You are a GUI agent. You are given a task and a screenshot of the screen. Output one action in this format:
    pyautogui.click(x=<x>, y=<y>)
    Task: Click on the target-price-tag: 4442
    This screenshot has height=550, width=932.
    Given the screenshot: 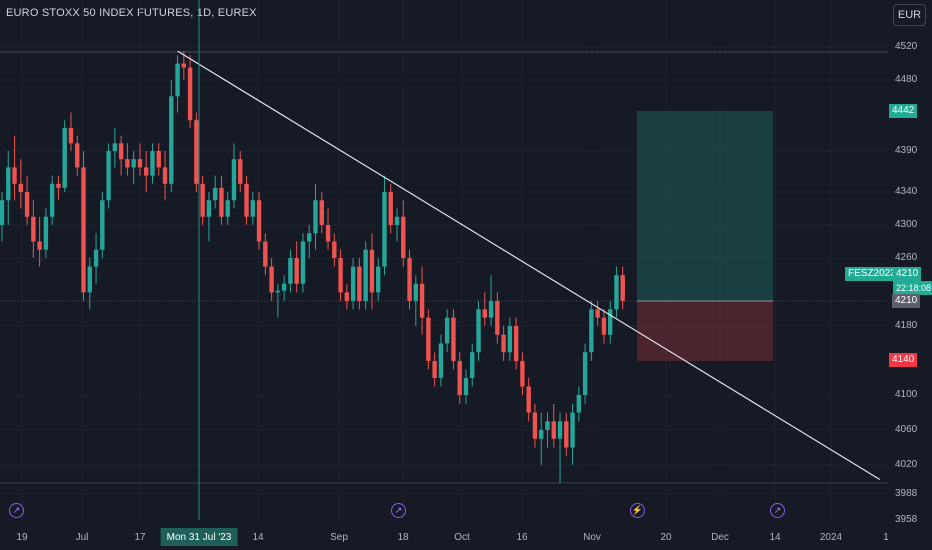 What is the action you would take?
    pyautogui.click(x=903, y=111)
    